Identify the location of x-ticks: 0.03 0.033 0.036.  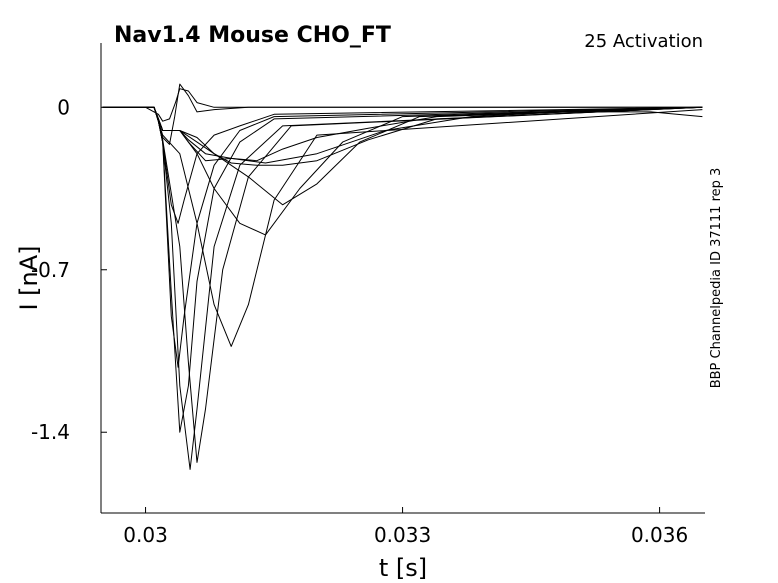
(405, 527).